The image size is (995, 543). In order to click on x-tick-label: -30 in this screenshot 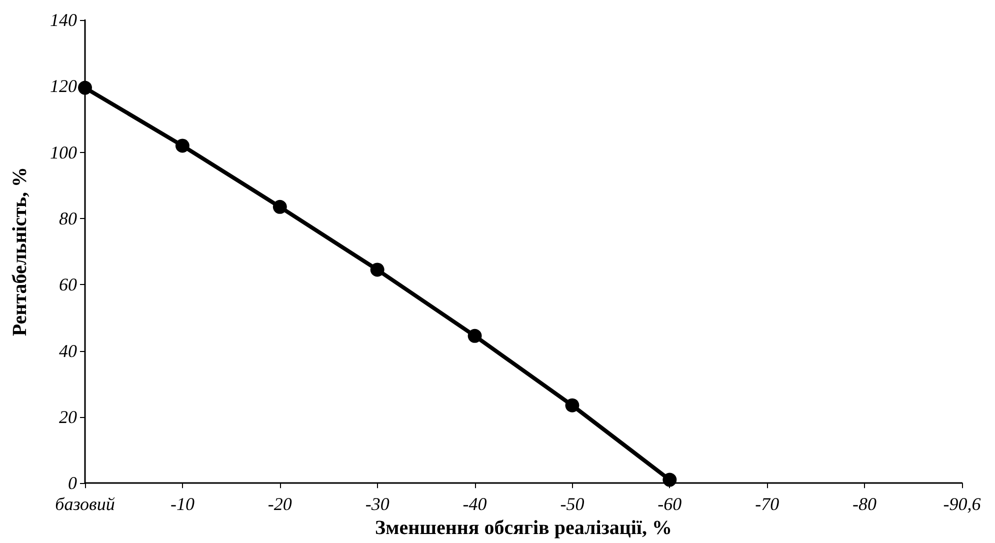, I will do `click(377, 504)`.